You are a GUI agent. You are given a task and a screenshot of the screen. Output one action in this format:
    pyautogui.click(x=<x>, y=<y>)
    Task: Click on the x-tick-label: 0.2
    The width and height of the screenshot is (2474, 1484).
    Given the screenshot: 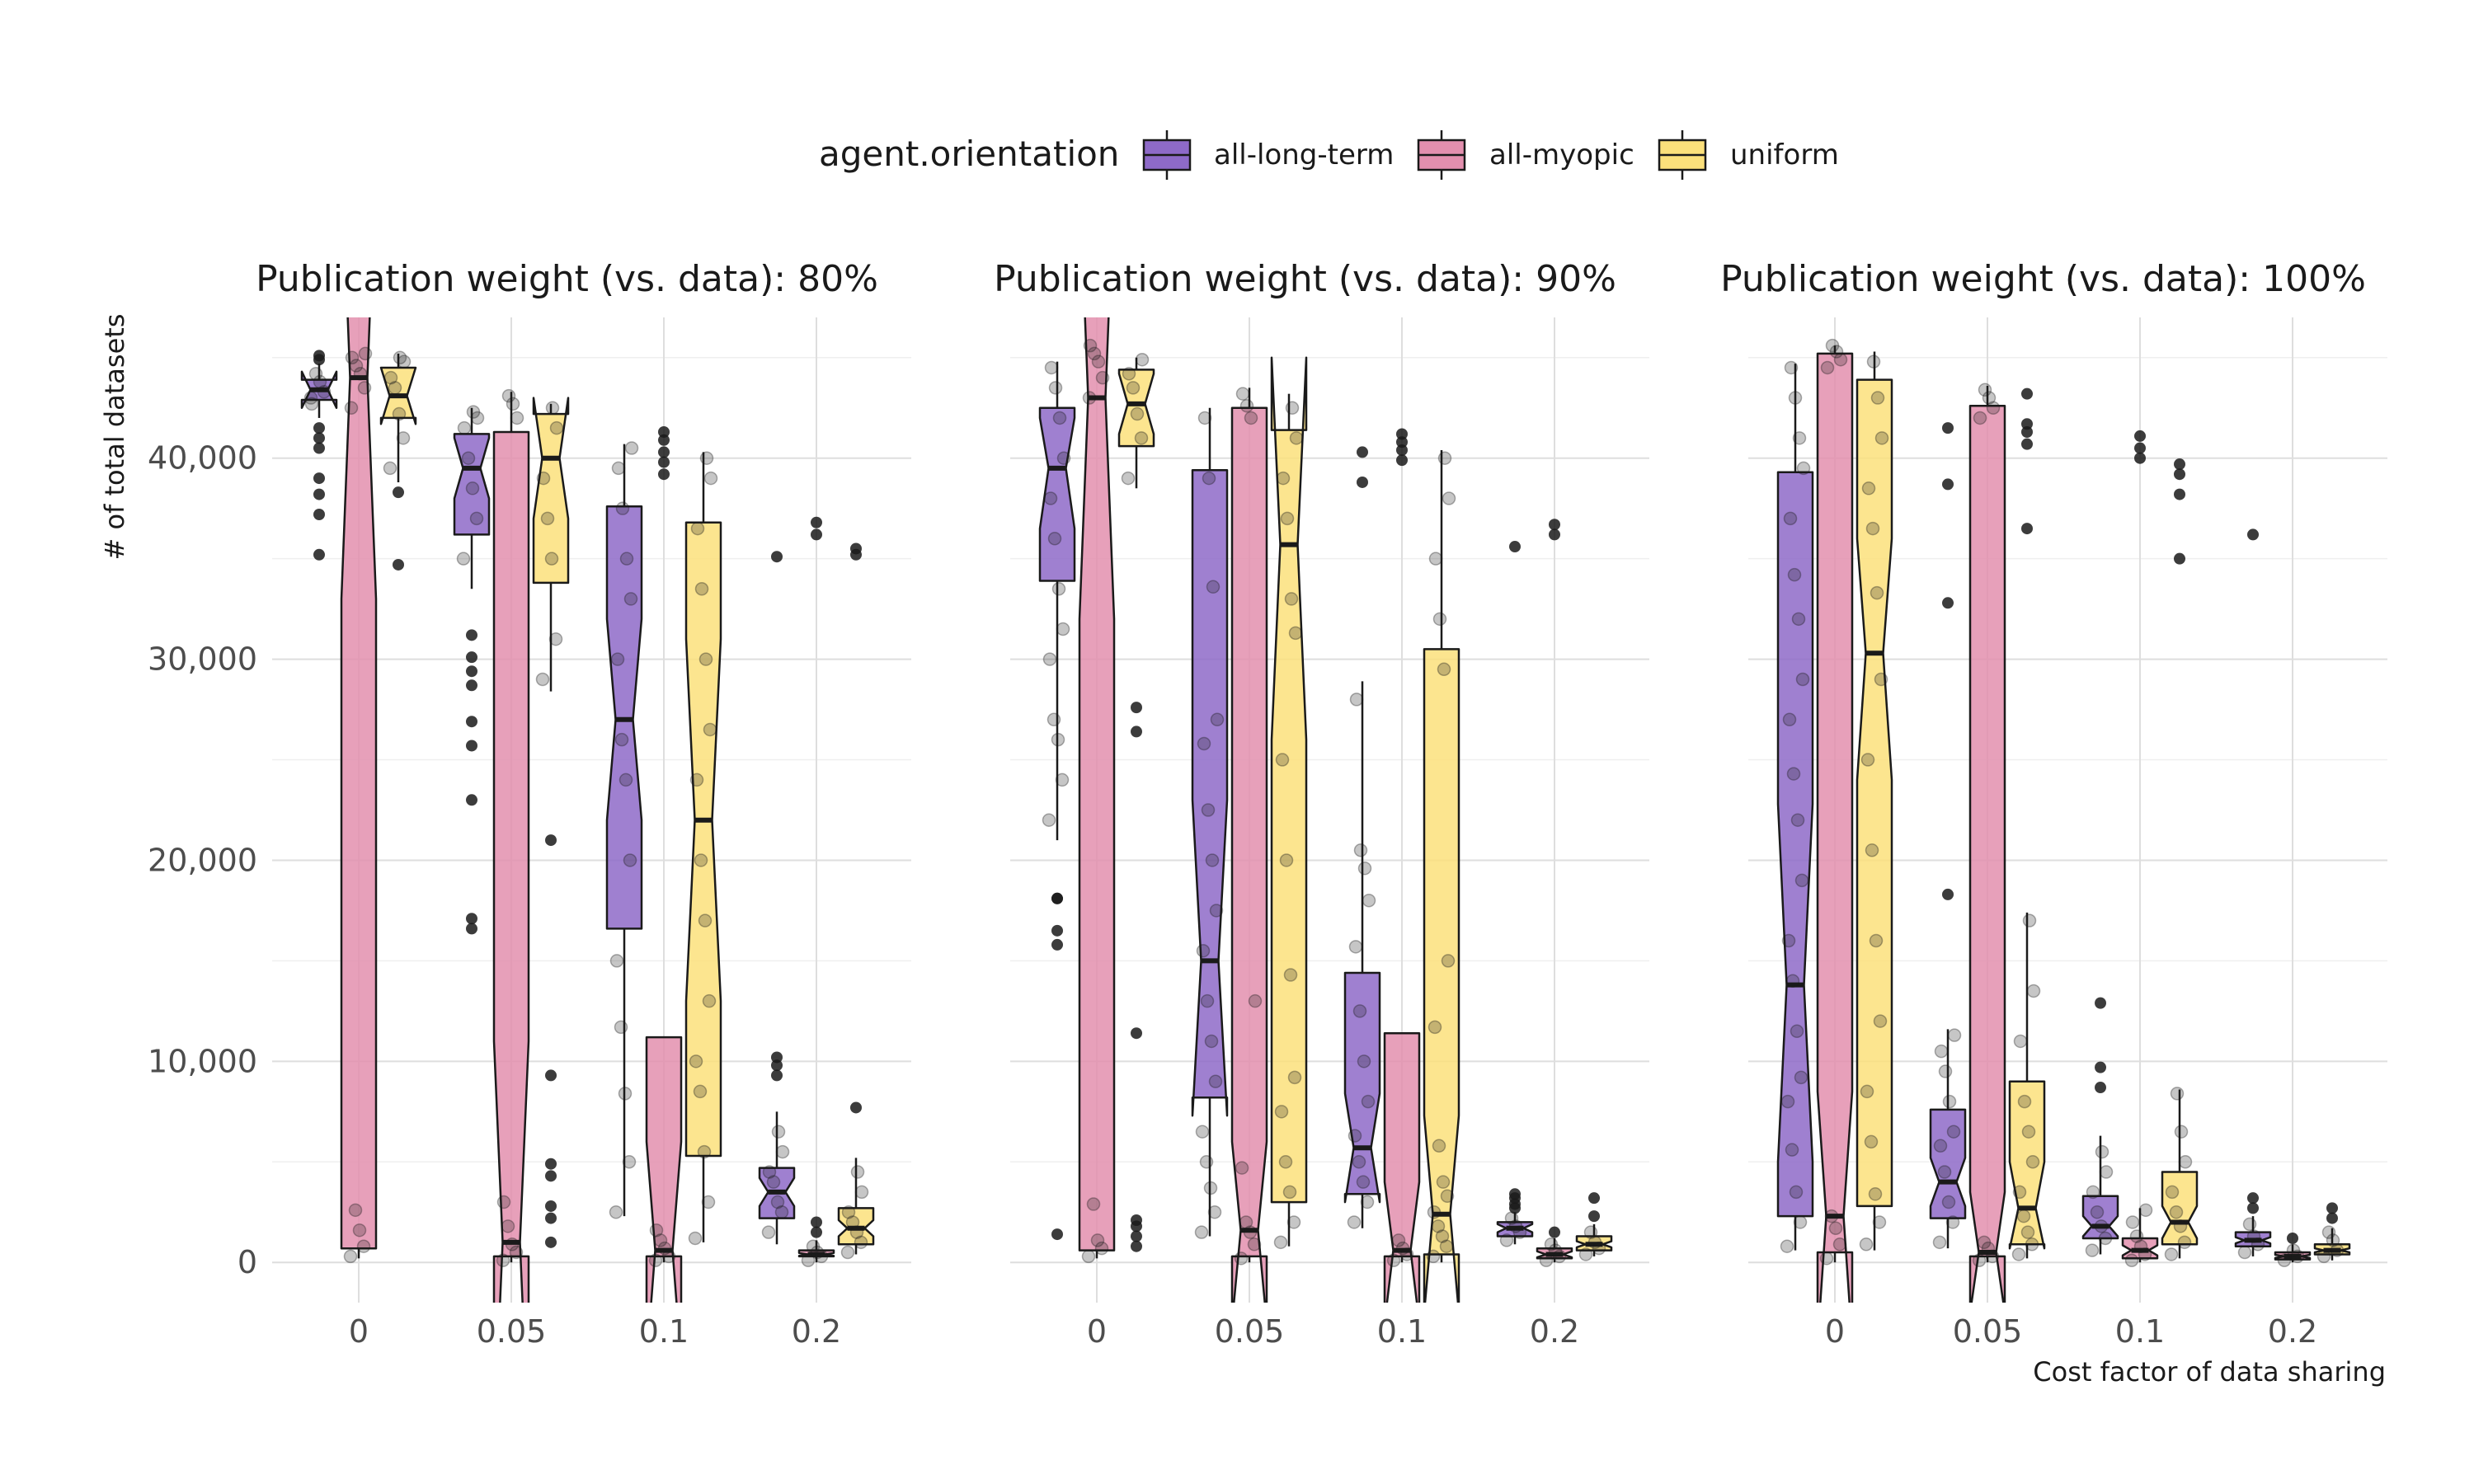 What is the action you would take?
    pyautogui.click(x=2292, y=1331)
    